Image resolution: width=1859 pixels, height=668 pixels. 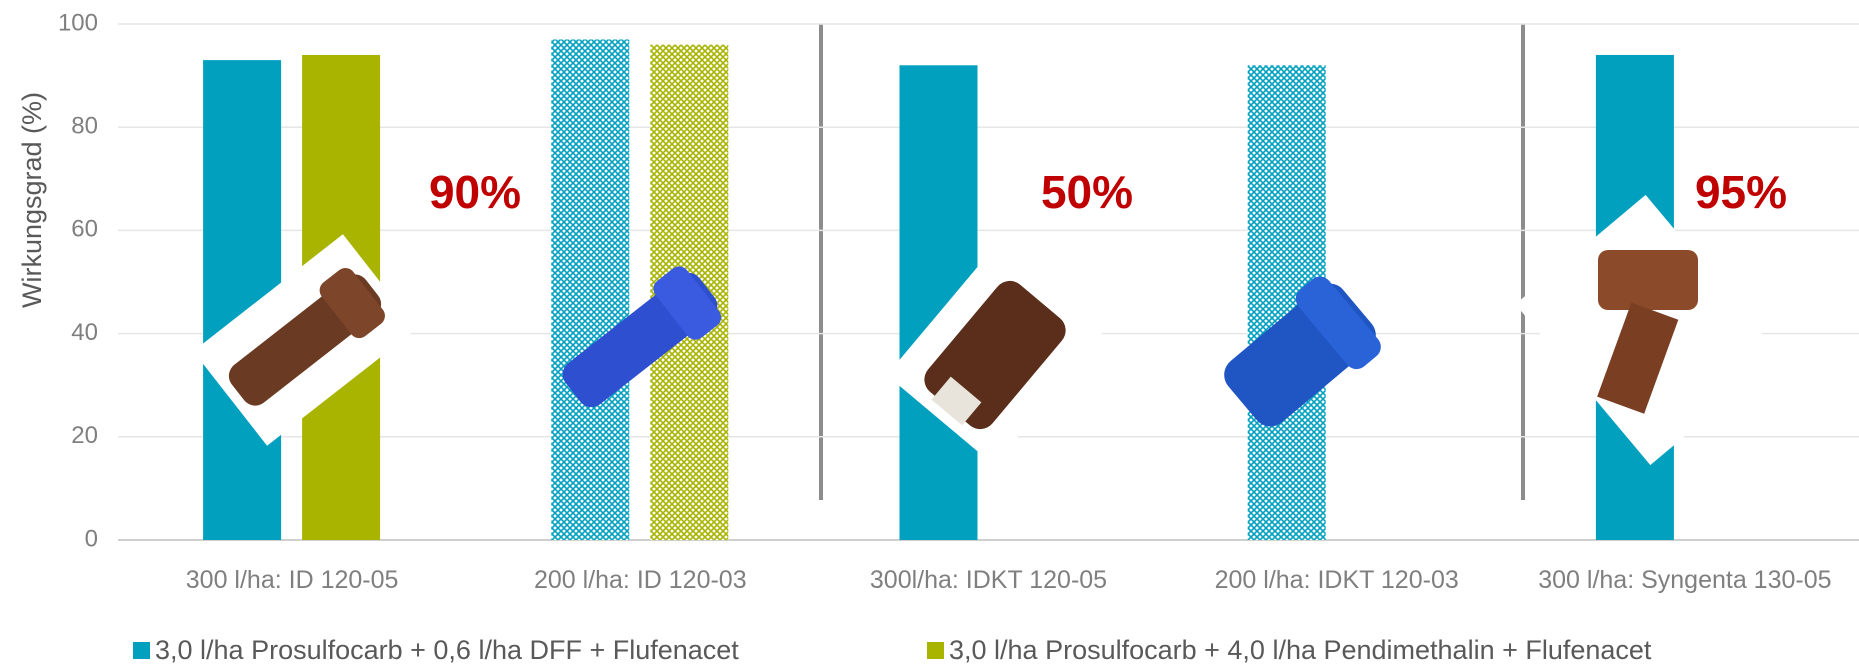 I want to click on y-tick-label: 60, so click(x=84, y=229).